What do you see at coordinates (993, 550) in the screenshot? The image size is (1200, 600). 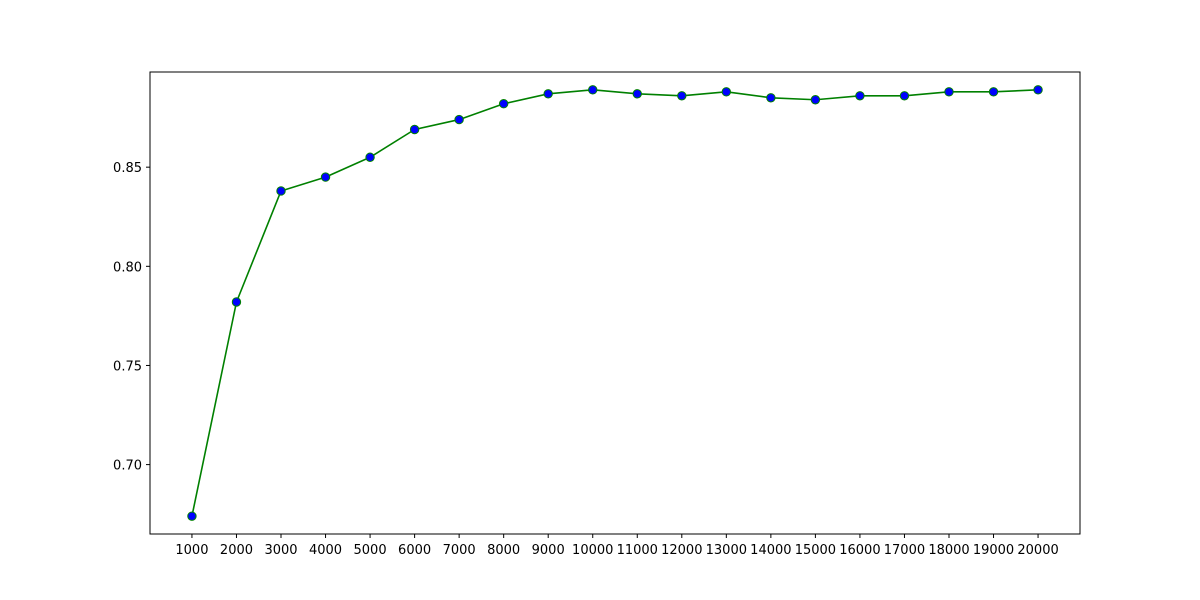 I see `x-tick-label: 19000` at bounding box center [993, 550].